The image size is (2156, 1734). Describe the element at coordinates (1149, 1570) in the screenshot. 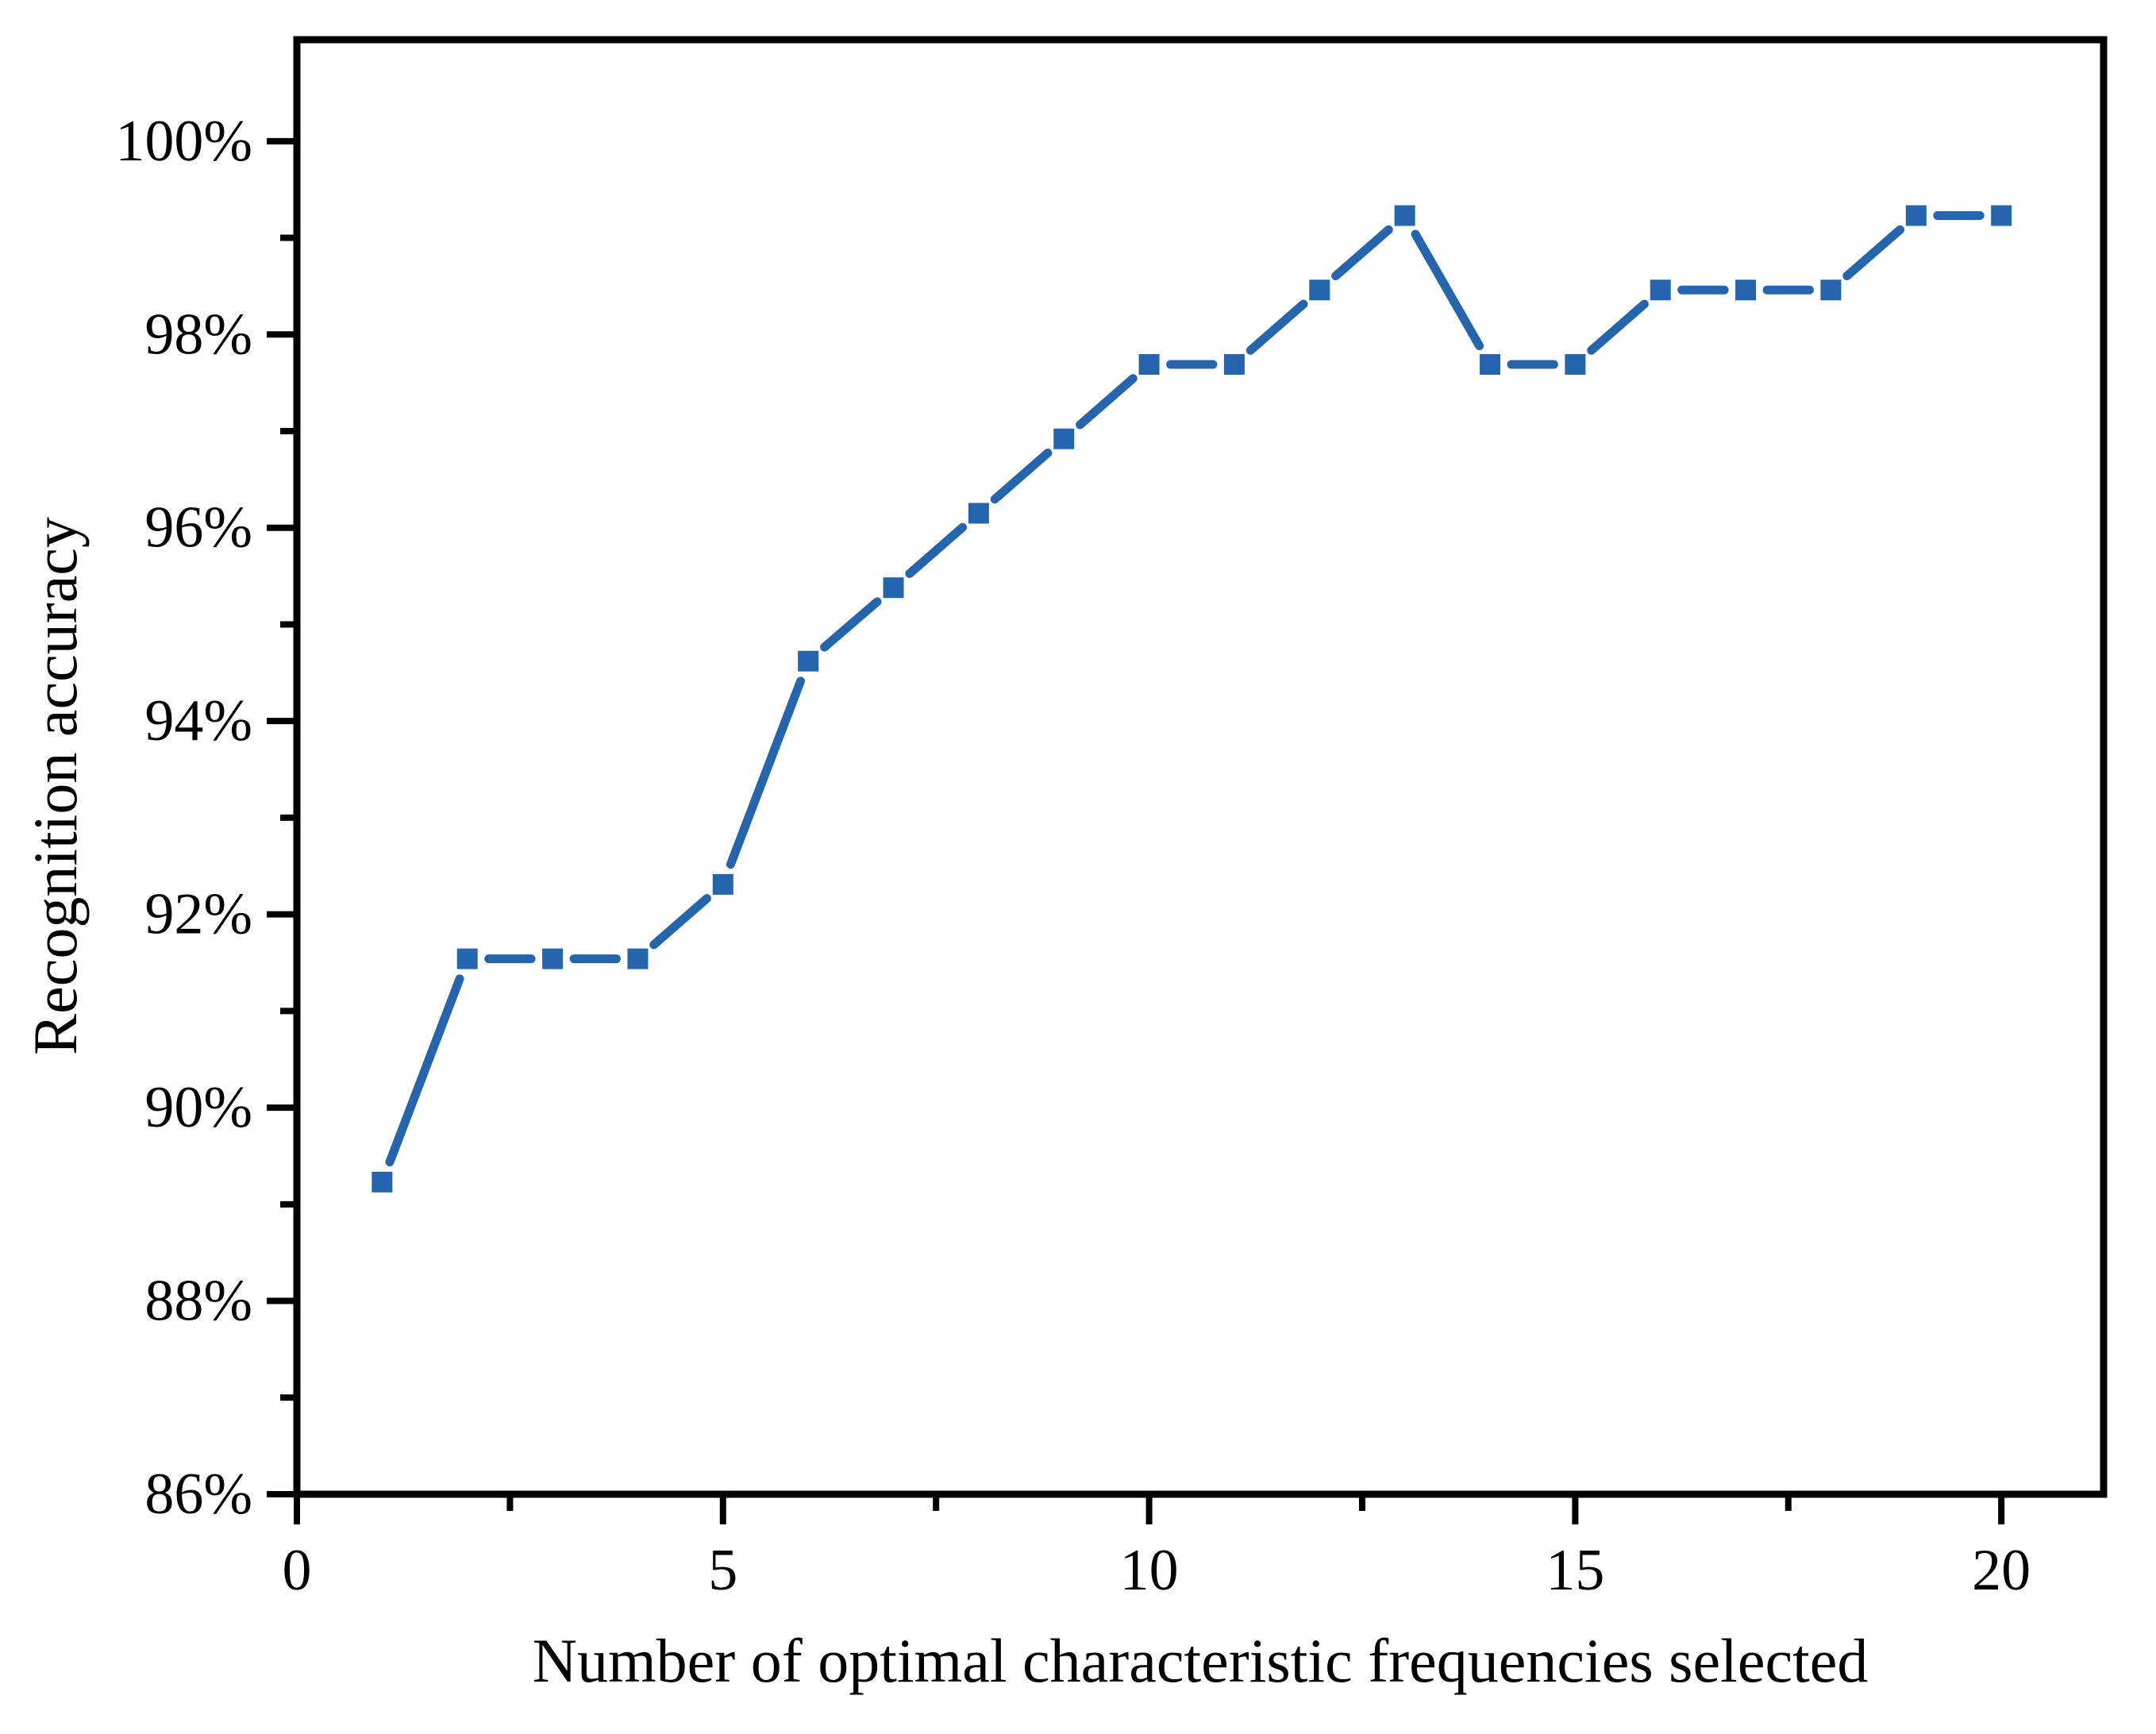

I see `x-tick-label: 10` at that location.